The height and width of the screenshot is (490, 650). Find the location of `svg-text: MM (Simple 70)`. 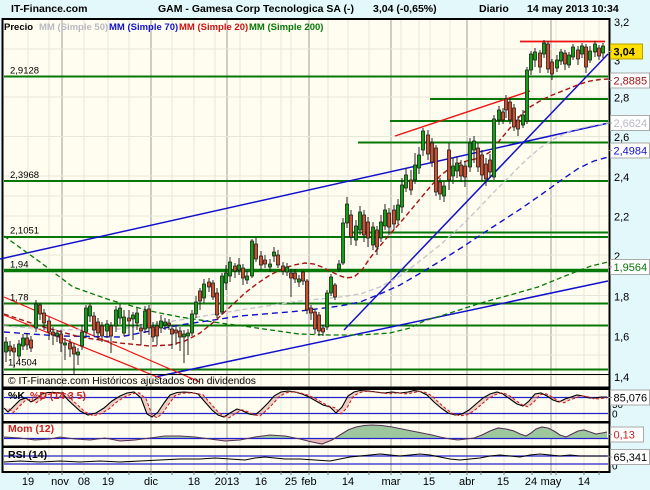

svg-text: MM (Simple 70) is located at coordinates (143, 27).